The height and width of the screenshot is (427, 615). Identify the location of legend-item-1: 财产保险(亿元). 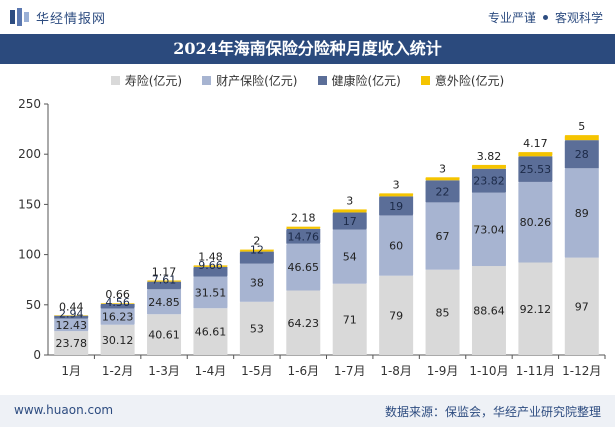
(250, 80).